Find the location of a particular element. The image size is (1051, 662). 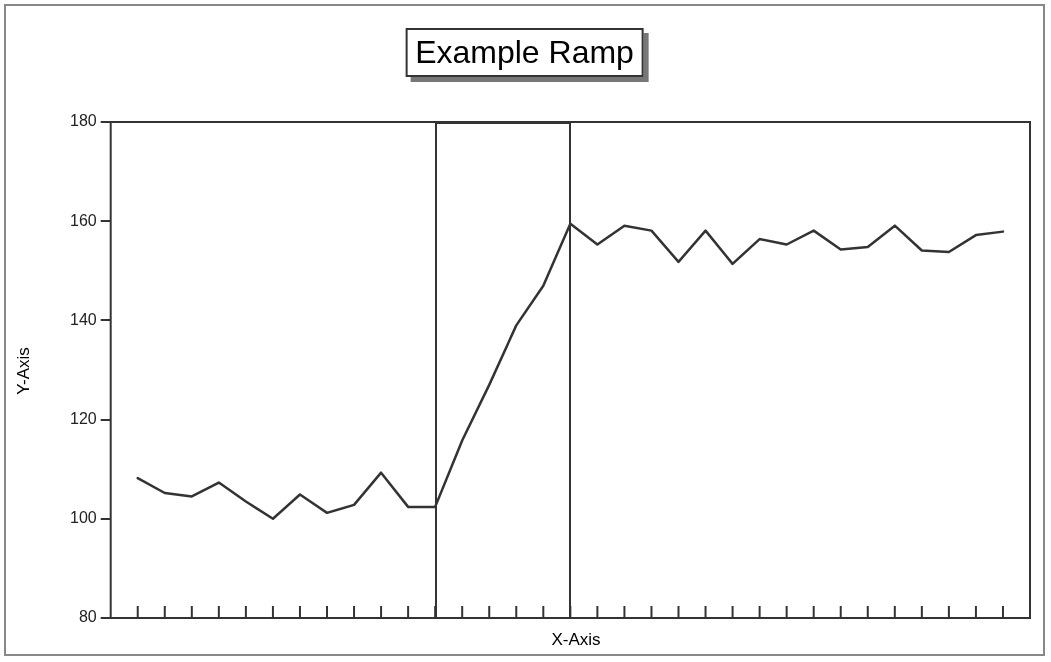

chart-title: Example Ramp is located at coordinates (524, 52).